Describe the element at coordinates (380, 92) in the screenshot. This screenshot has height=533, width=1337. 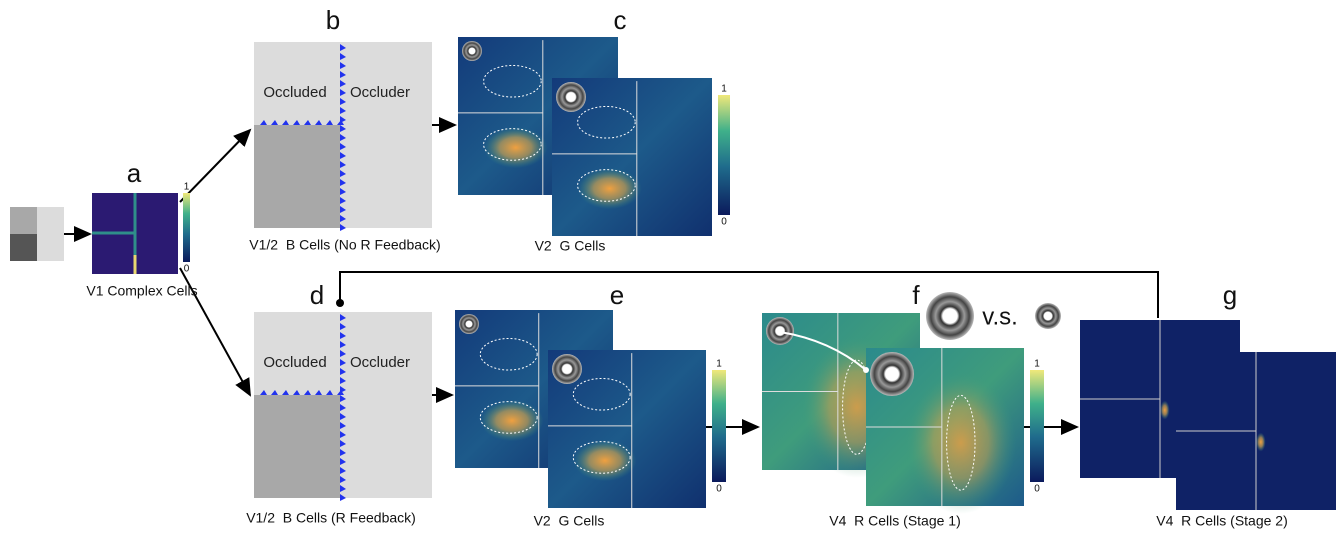
I see `region-label: Occluder` at that location.